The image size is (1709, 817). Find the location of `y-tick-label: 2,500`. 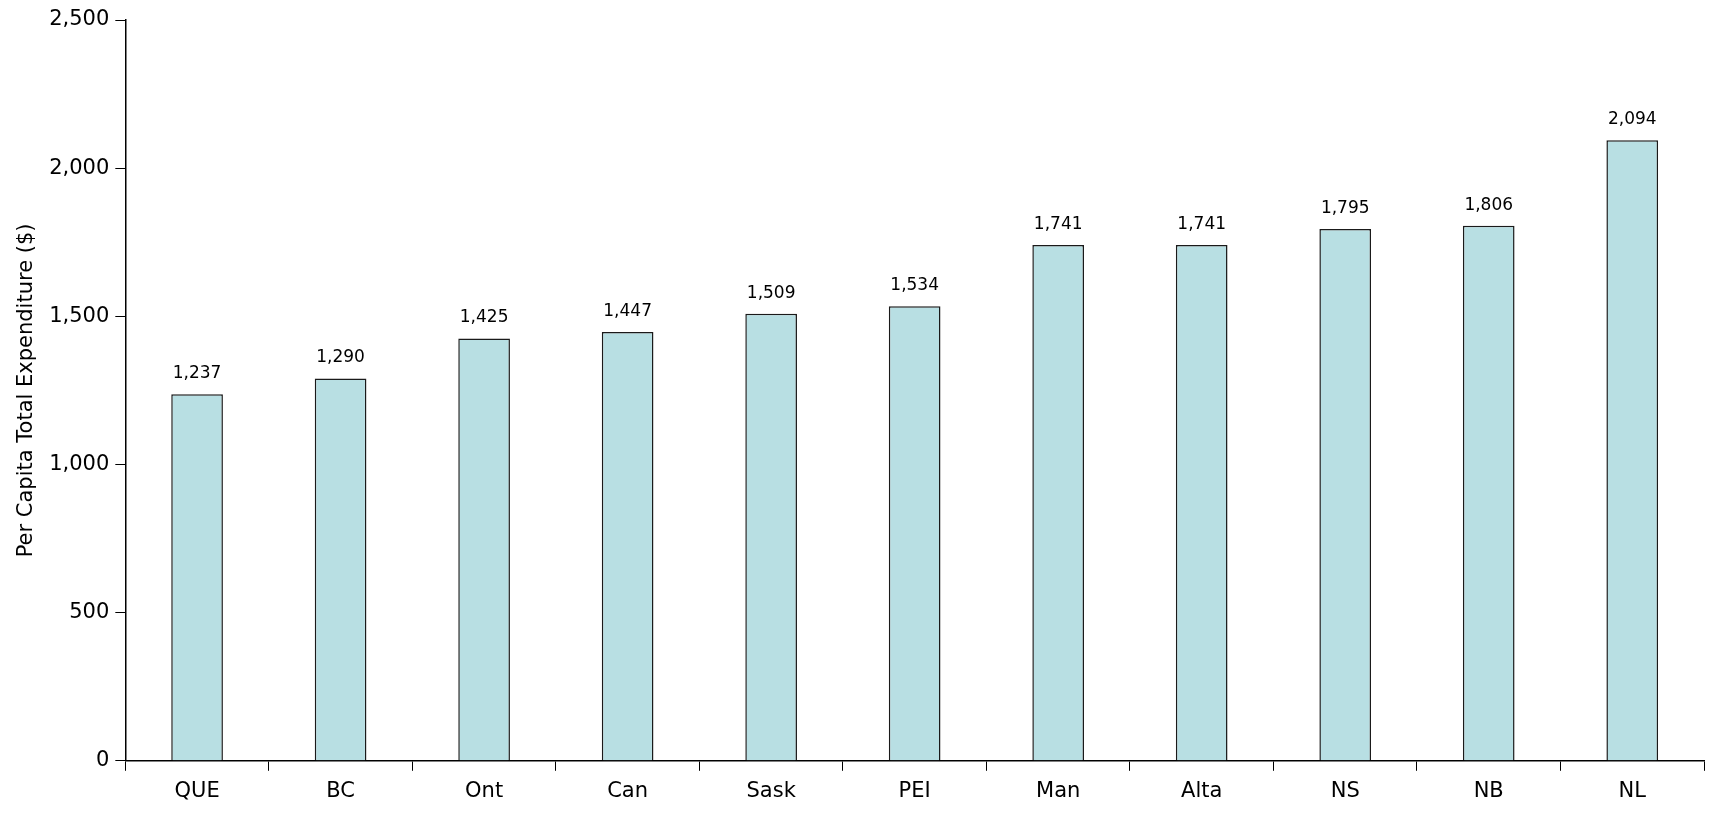

y-tick-label: 2,500 is located at coordinates (79, 18).